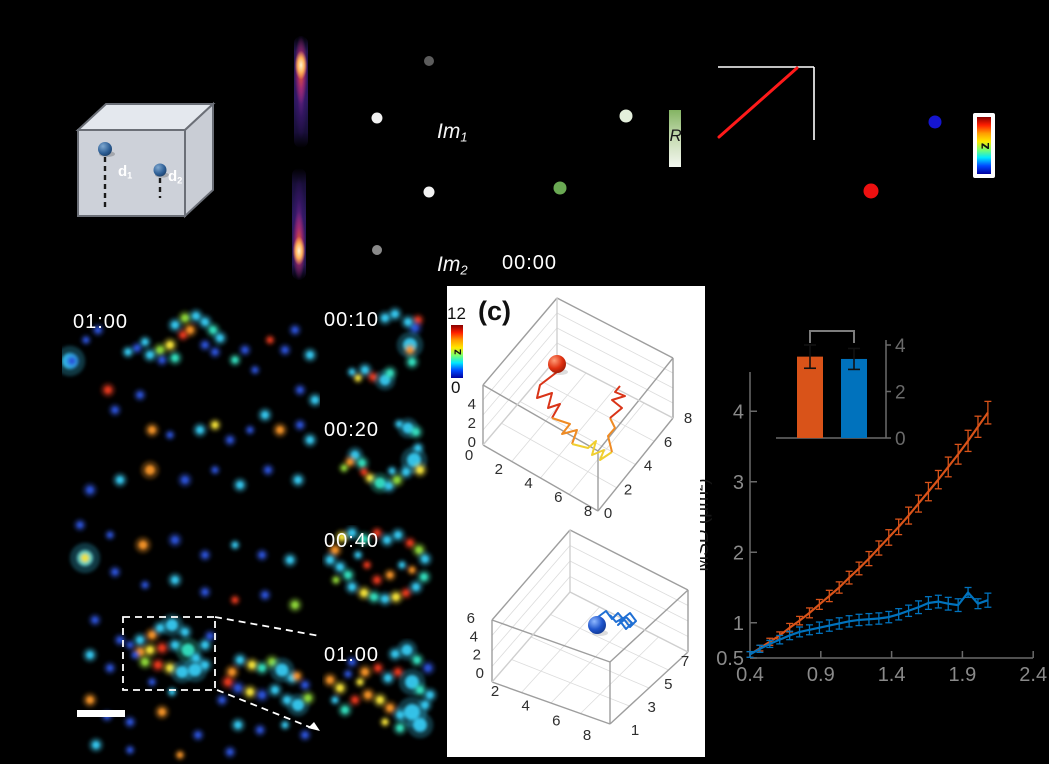 Image resolution: width=1049 pixels, height=764 pixels. I want to click on x-tick-label: 1.9, so click(962, 675).